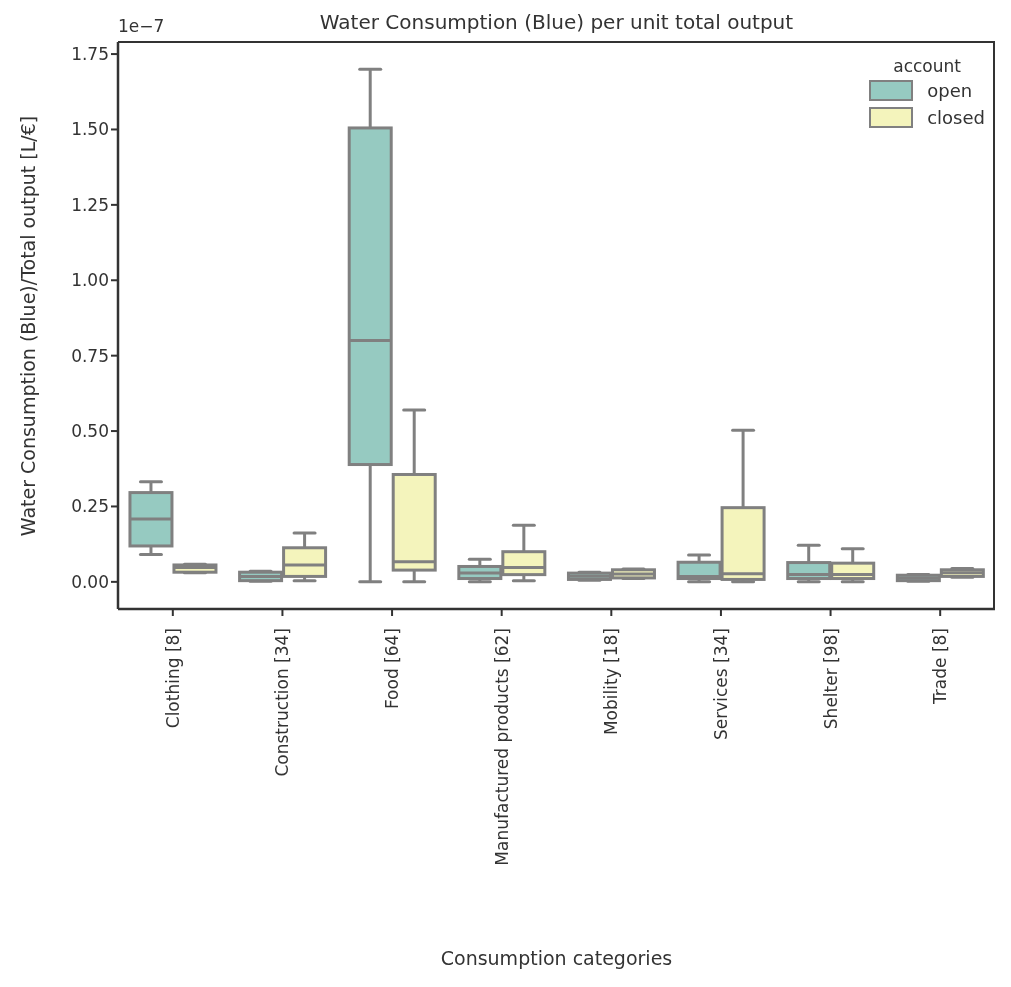 This screenshot has width=1011, height=987. What do you see at coordinates (956, 117) in the screenshot?
I see `legend-label: closed` at bounding box center [956, 117].